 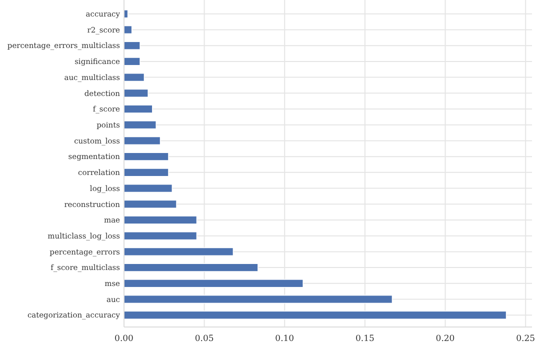 I want to click on x-tick-label: 0.25, so click(x=526, y=339).